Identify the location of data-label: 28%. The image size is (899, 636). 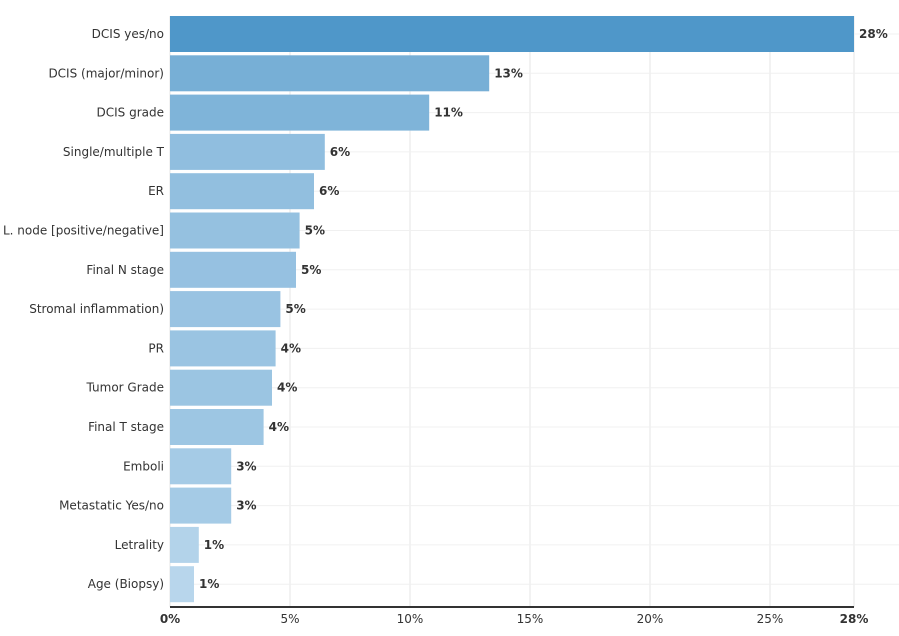
(873, 34).